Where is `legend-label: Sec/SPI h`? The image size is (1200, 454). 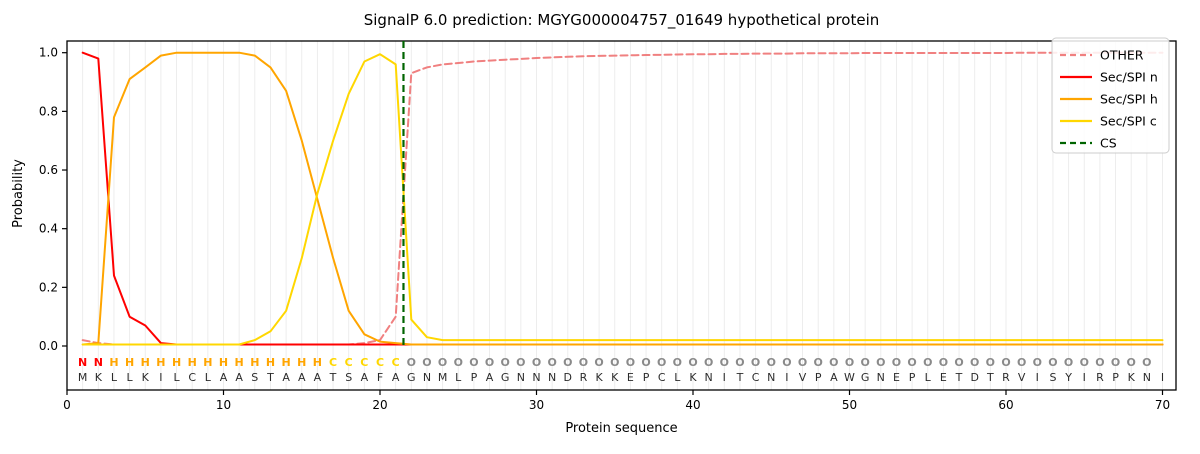
legend-label: Sec/SPI h is located at coordinates (1129, 99).